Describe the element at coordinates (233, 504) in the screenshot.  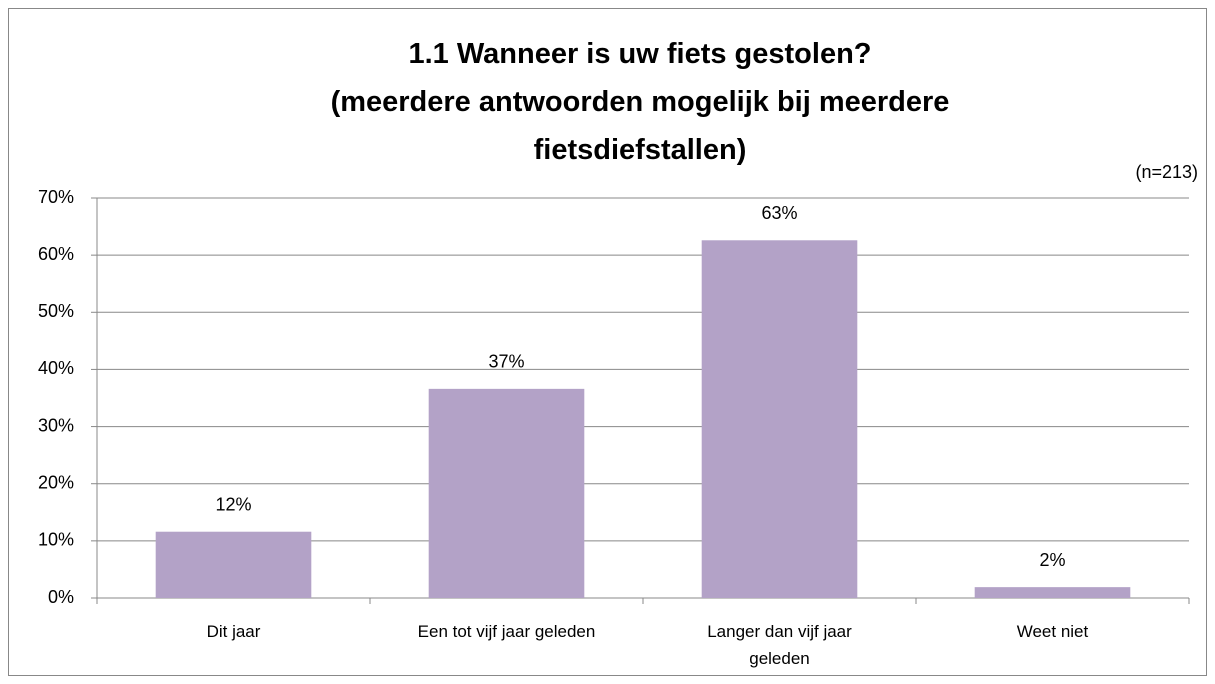
I see `data-label: 12%` at that location.